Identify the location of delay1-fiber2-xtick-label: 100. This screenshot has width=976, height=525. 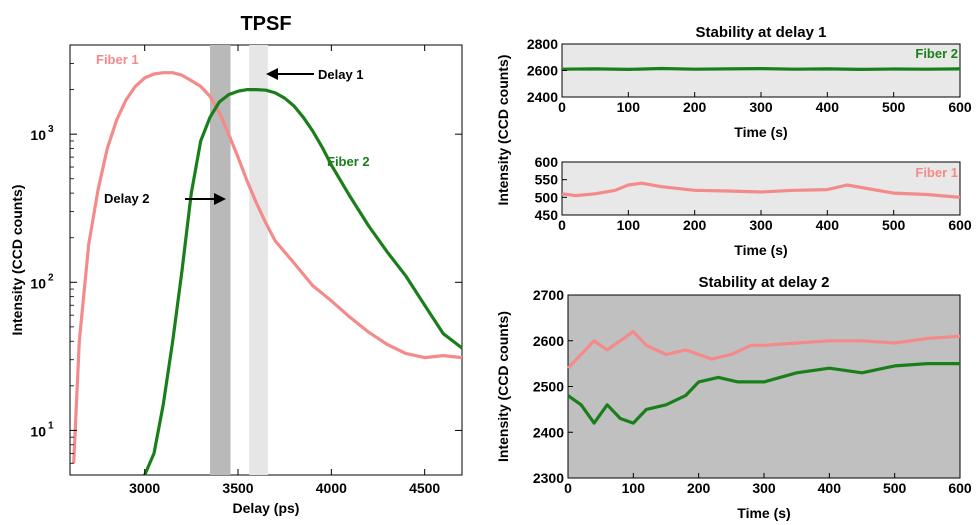
(629, 107).